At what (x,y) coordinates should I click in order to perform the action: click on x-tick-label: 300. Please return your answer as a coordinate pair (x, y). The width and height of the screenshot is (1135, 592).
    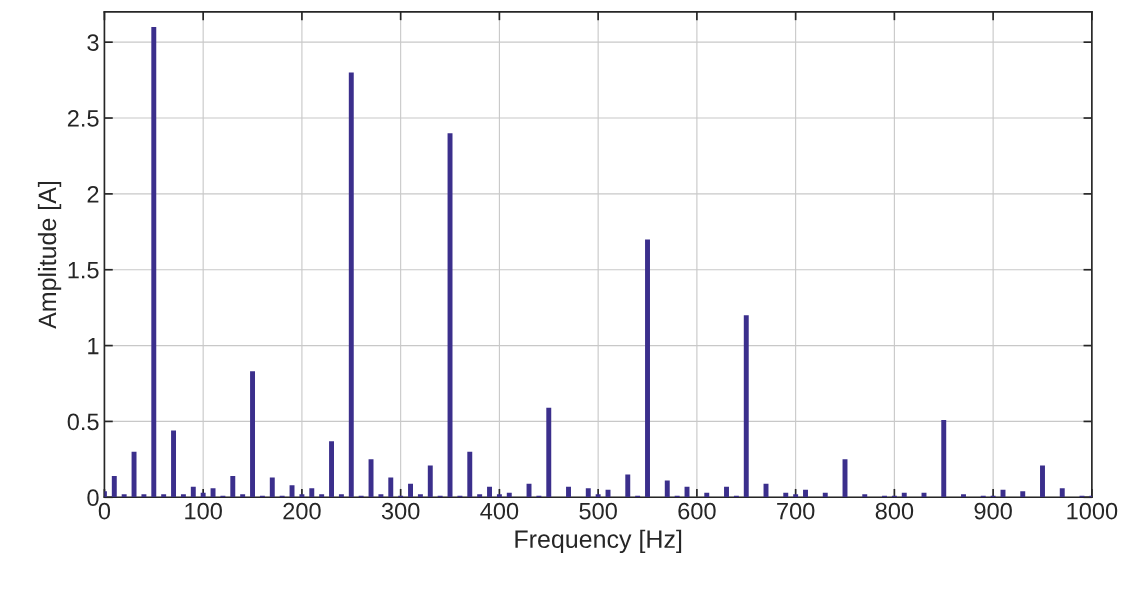
    Looking at the image, I should click on (400, 511).